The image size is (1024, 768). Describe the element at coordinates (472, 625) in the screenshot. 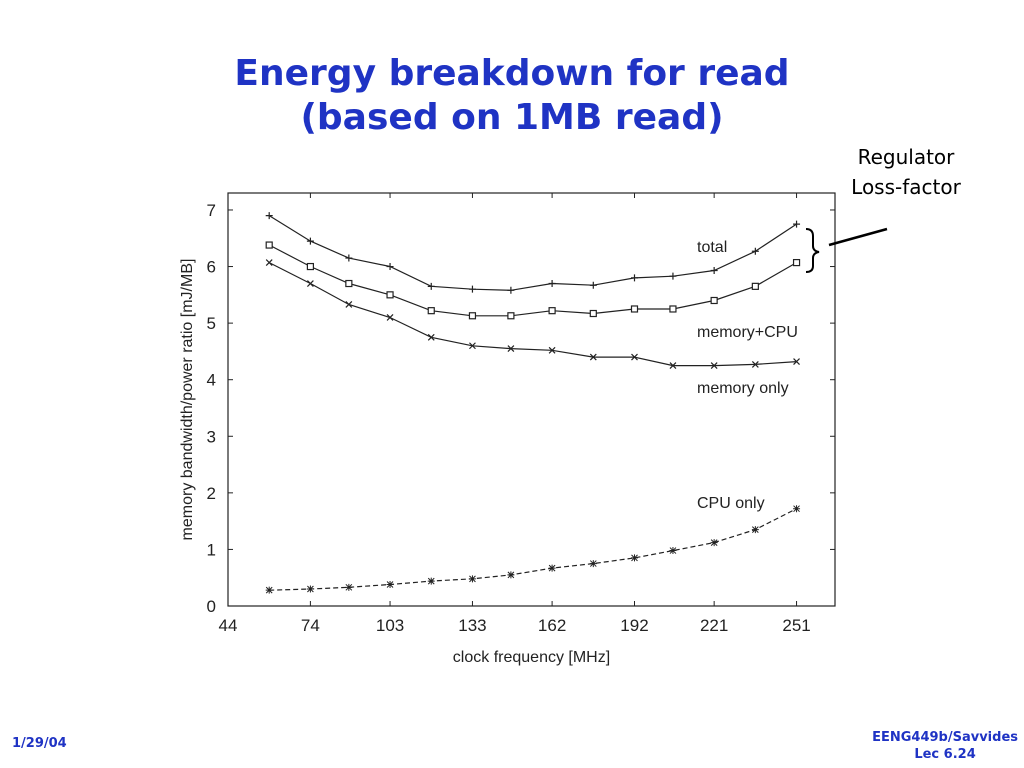

I see `x-tick-label: 133` at that location.